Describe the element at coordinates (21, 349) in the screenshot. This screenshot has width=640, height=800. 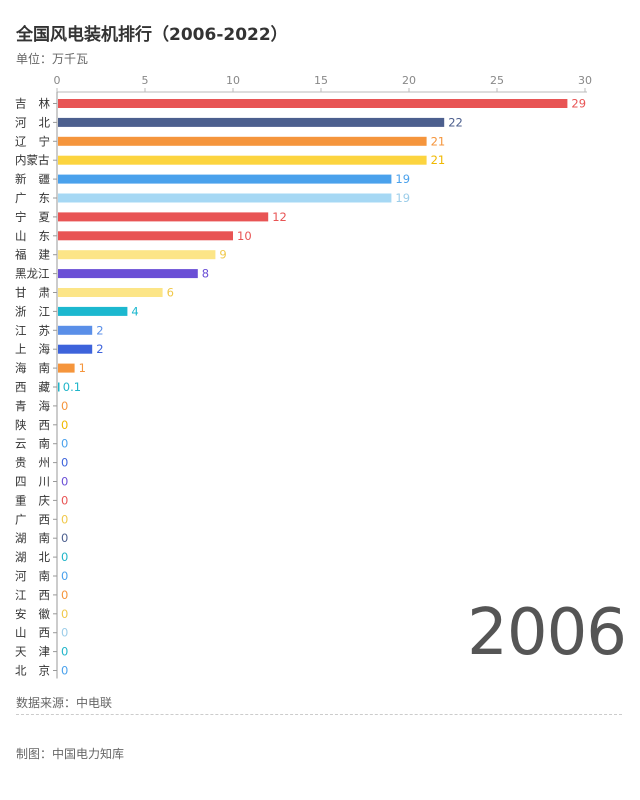
I see `category-label: 上` at that location.